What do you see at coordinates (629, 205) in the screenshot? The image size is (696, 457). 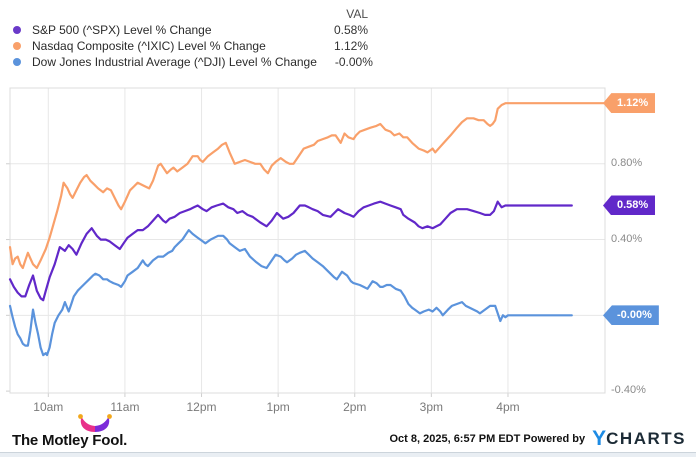 I see `spx-value-badge: 0.58%` at bounding box center [629, 205].